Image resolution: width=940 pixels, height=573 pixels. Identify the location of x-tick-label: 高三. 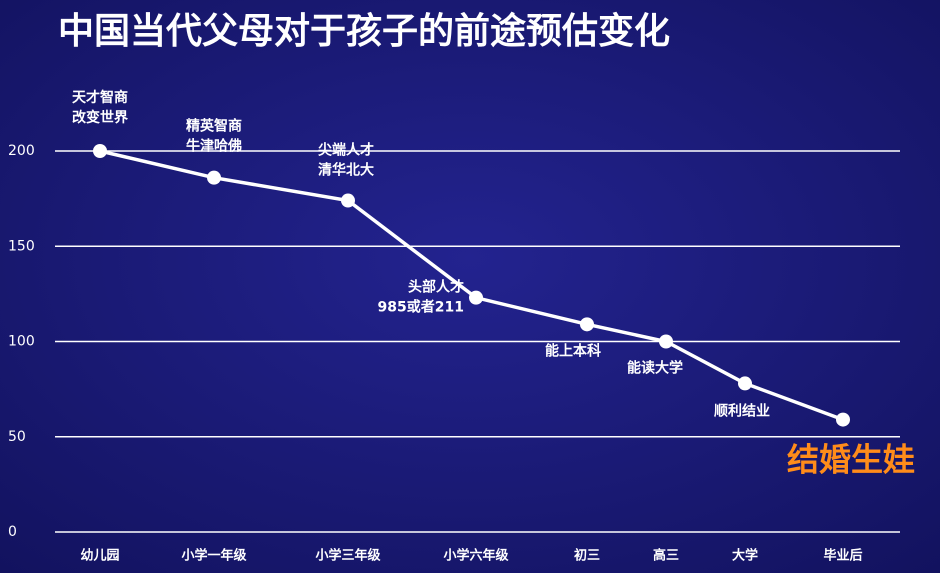
(666, 556).